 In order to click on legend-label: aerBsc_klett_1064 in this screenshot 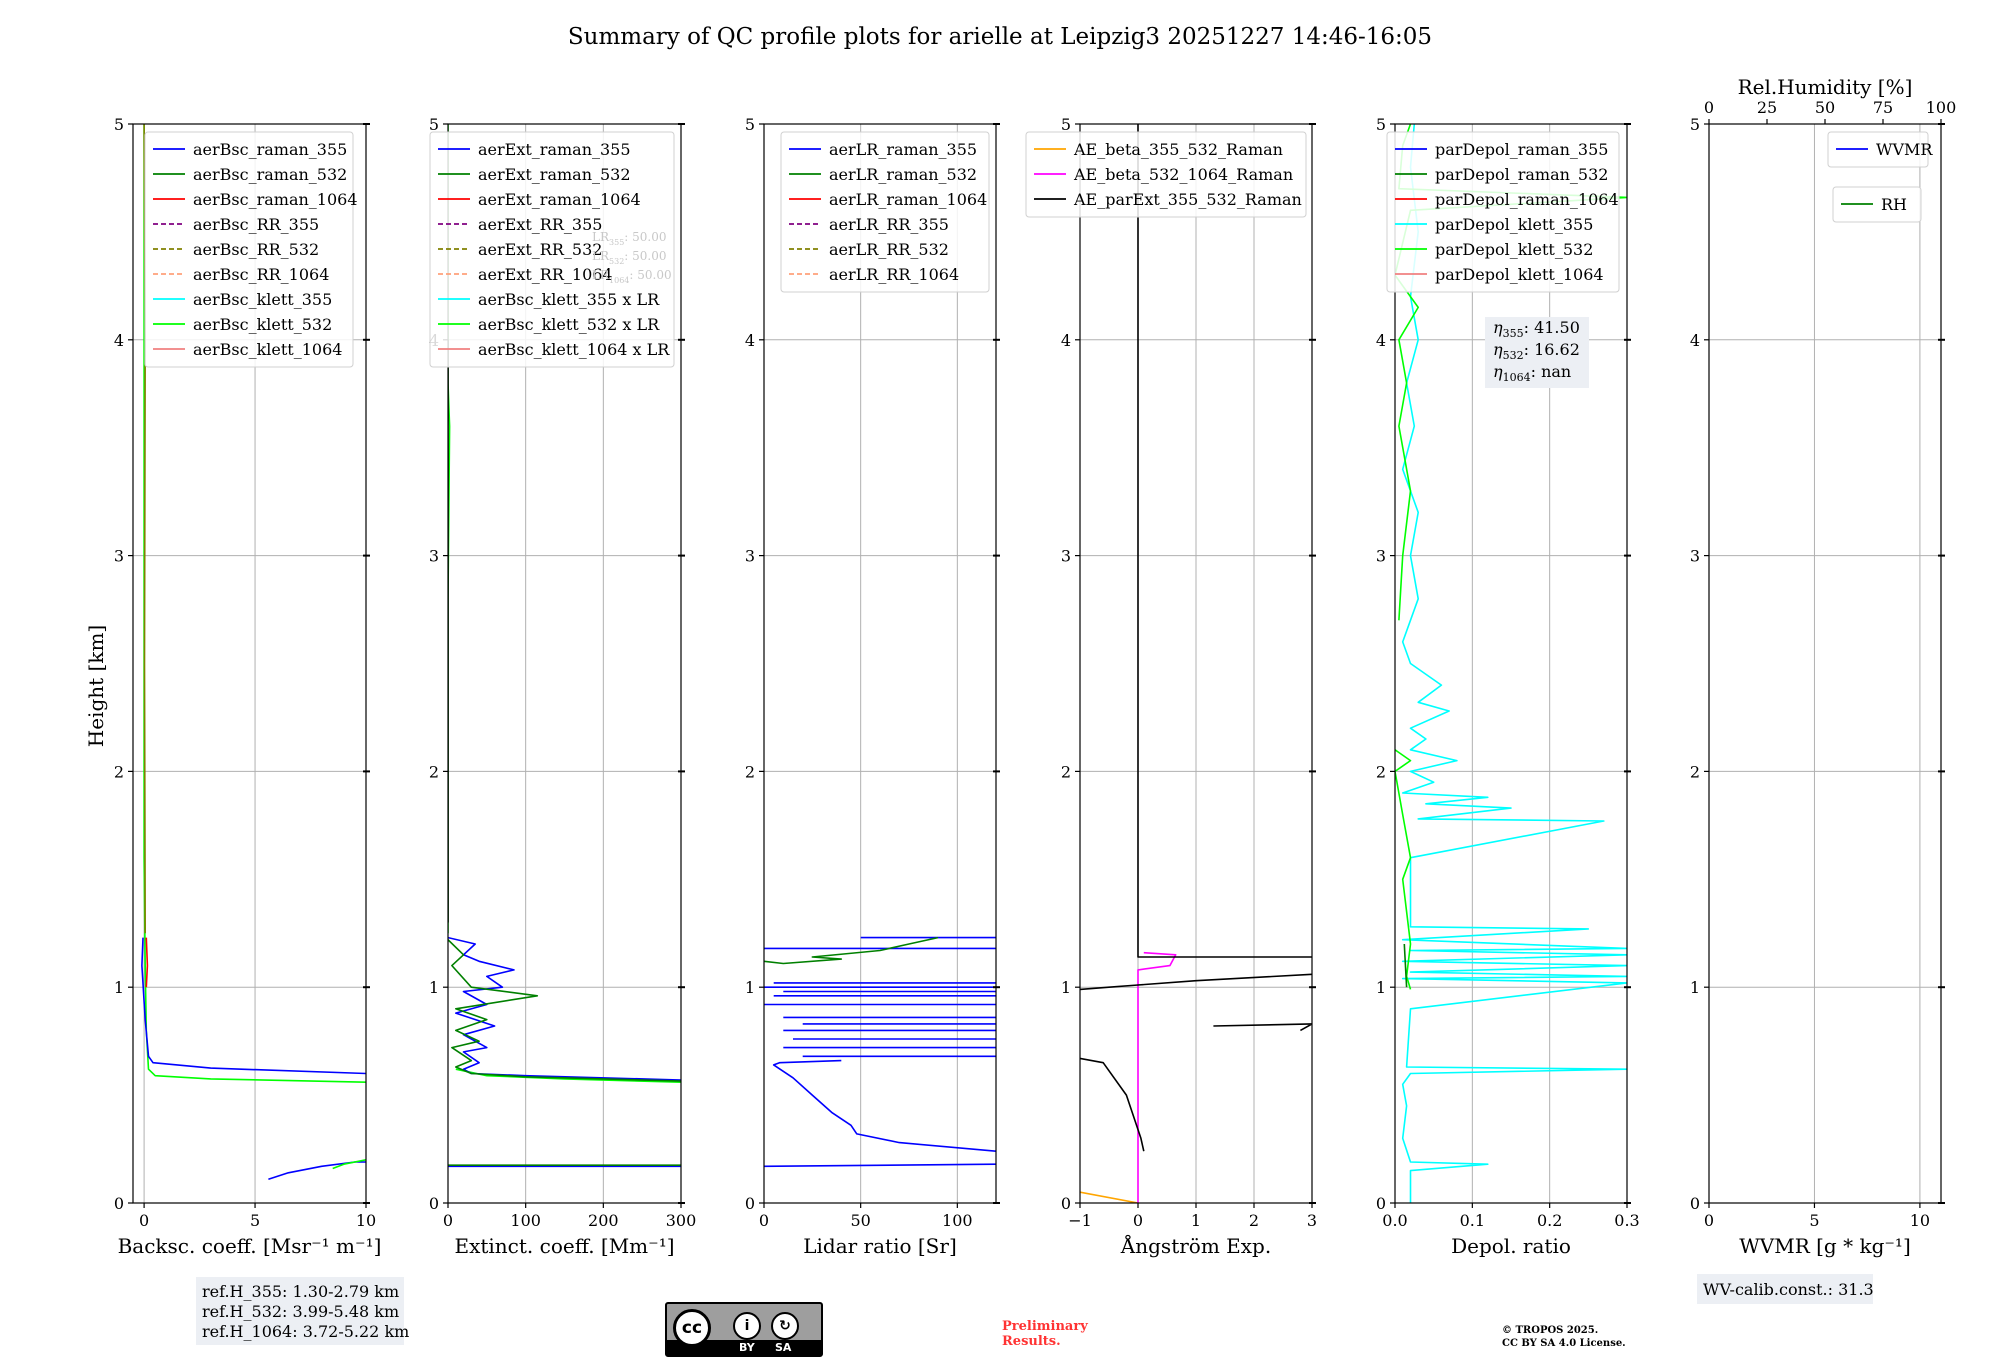, I will do `click(267, 349)`.